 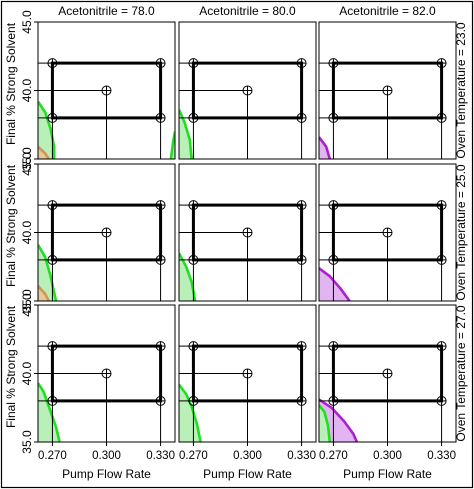 What do you see at coordinates (387, 11) in the screenshot?
I see `column-title: Acetonitrile = 82.0` at bounding box center [387, 11].